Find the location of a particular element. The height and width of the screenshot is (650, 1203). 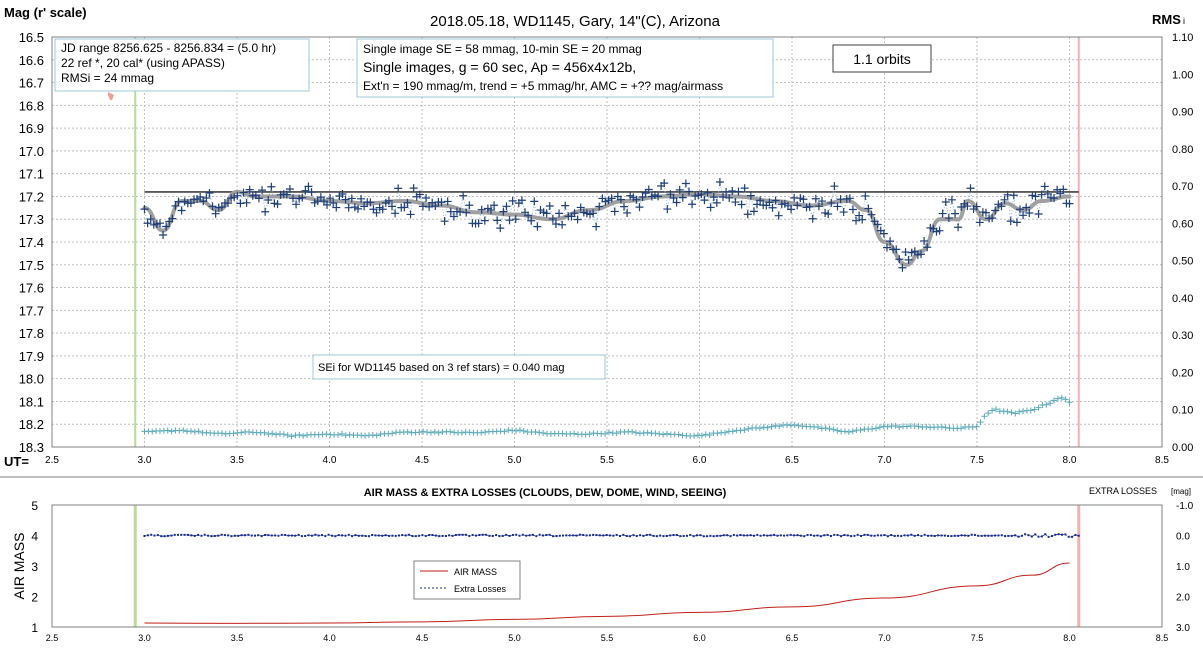

upper-y-tick-label: 16.9 is located at coordinates (31, 128).